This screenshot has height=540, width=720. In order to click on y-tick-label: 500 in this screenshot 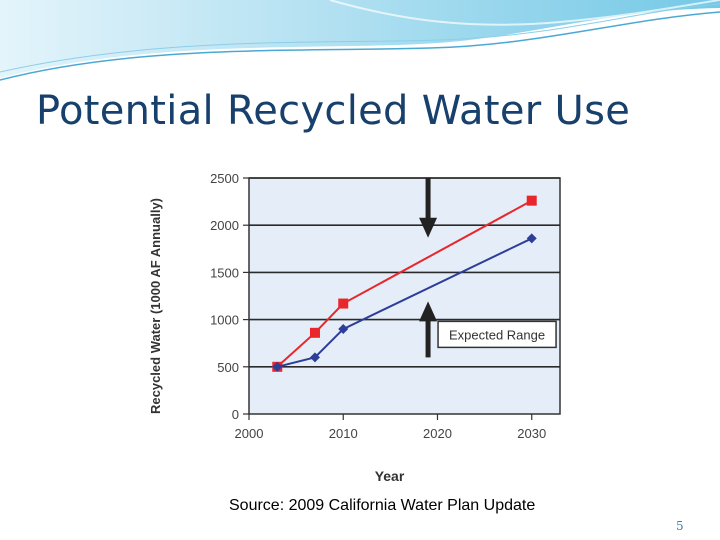, I will do `click(228, 367)`.